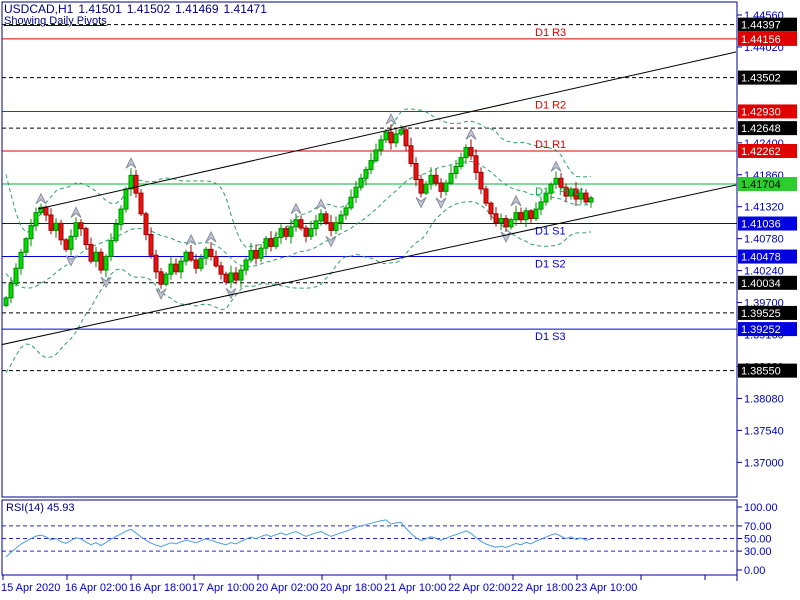 The image size is (800, 600). Describe the element at coordinates (550, 337) in the screenshot. I see `pivot-label-d1-s3: D1 S3` at that location.